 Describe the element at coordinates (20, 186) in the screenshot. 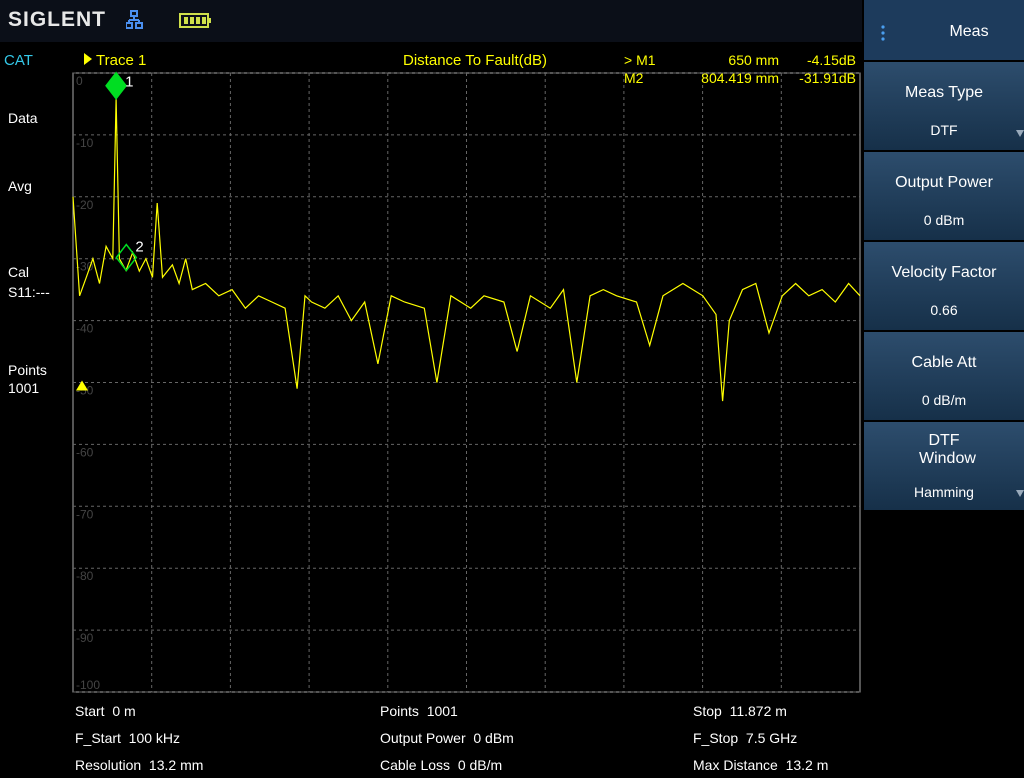

I see `side-label: Avg` at that location.